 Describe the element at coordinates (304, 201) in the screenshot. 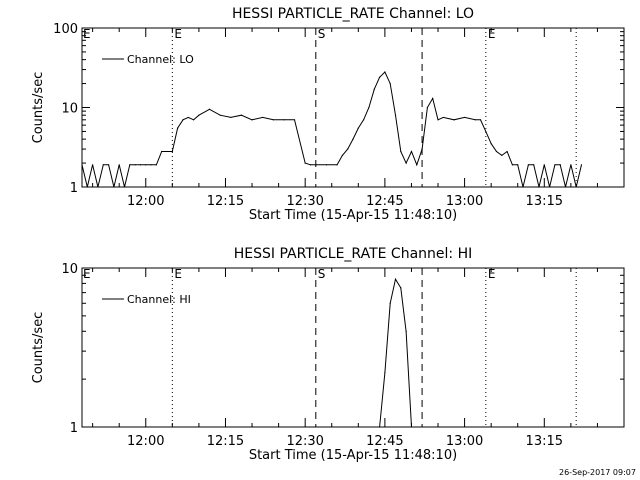

I see `panel-1-x-tick-label: 12:30` at that location.